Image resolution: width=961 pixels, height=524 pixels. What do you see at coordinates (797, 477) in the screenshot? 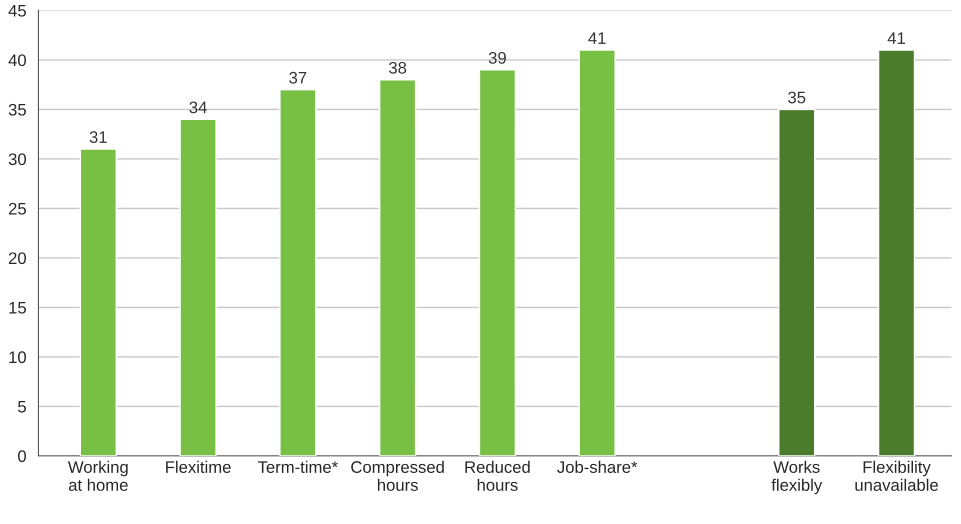
I see `x-tick-label: Works flexibly` at bounding box center [797, 477].